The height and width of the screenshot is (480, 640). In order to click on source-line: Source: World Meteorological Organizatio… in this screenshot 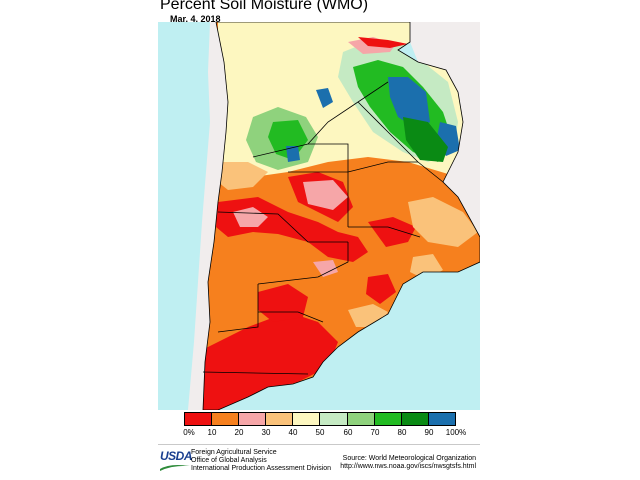, I will do `click(409, 458)`.